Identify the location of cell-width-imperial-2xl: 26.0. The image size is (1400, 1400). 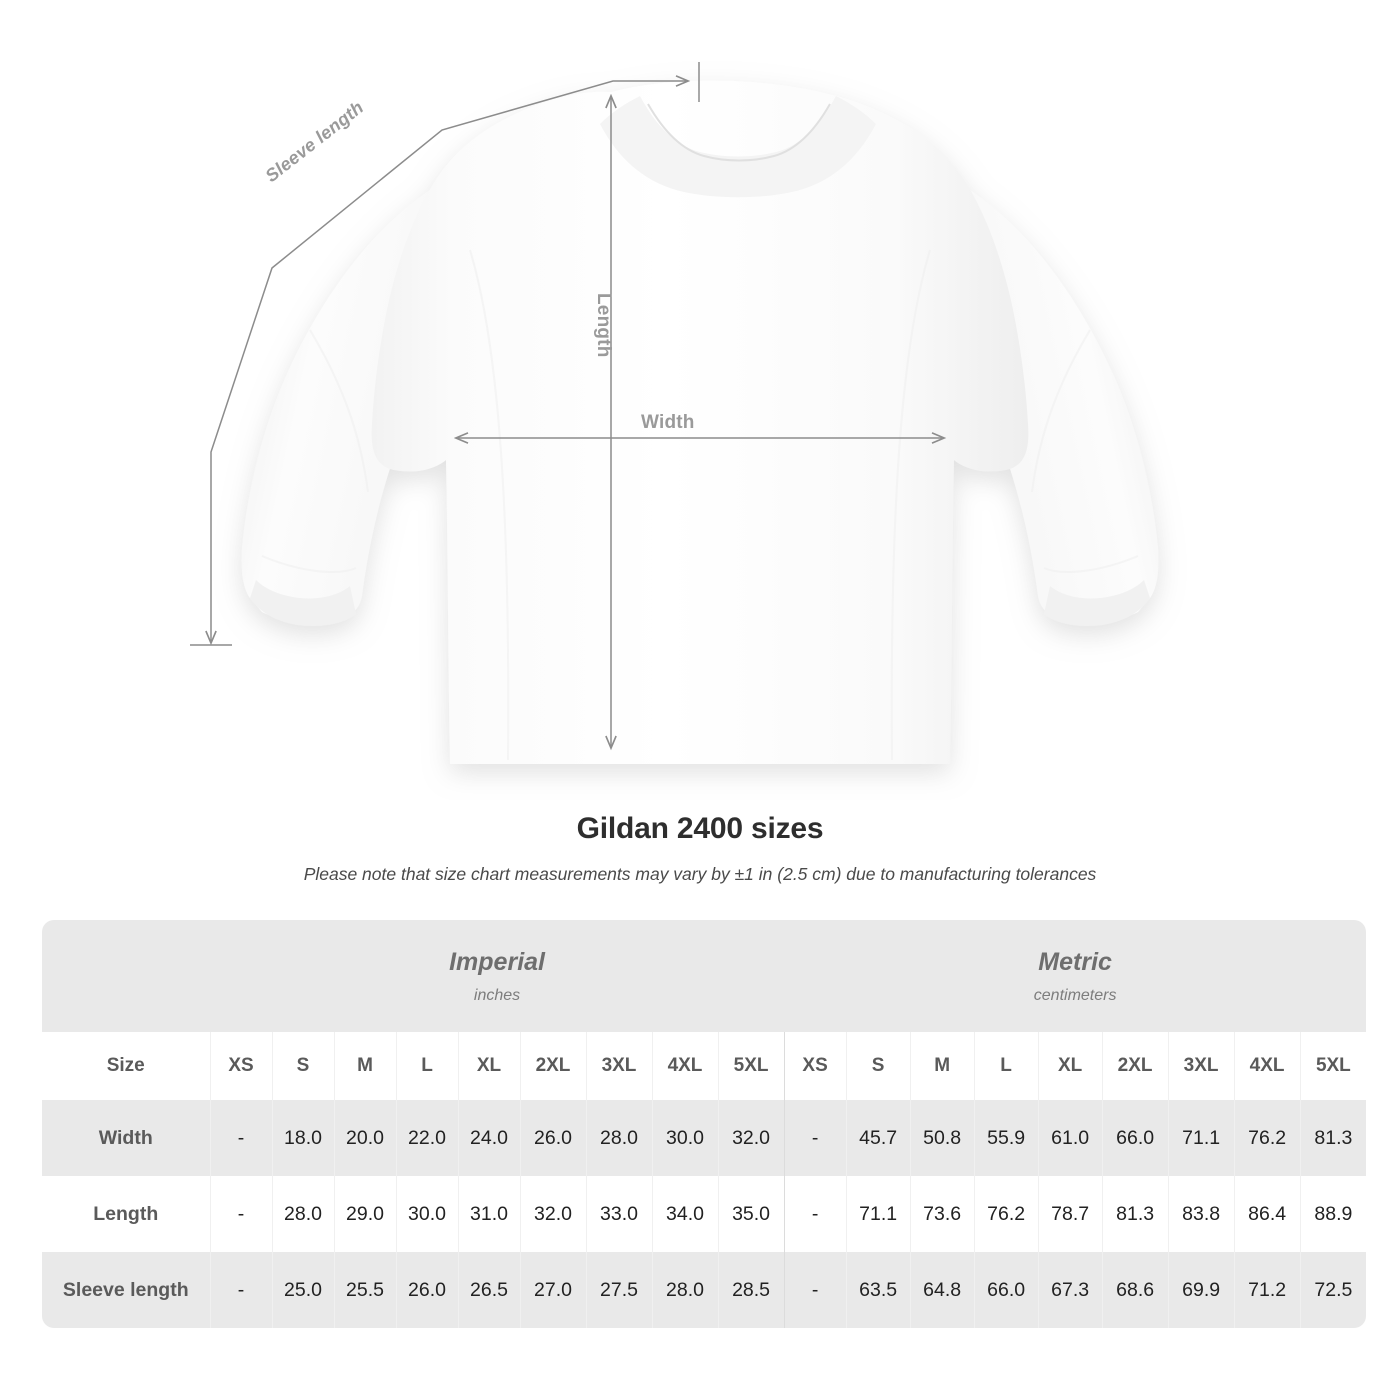
(553, 1138).